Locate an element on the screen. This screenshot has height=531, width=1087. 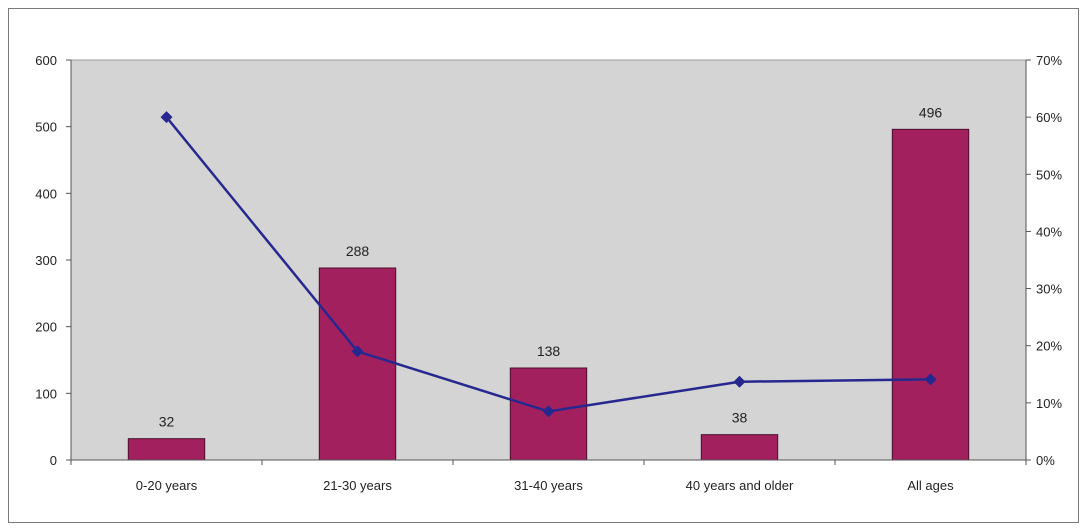
bar-value-label-2: 138 is located at coordinates (549, 351).